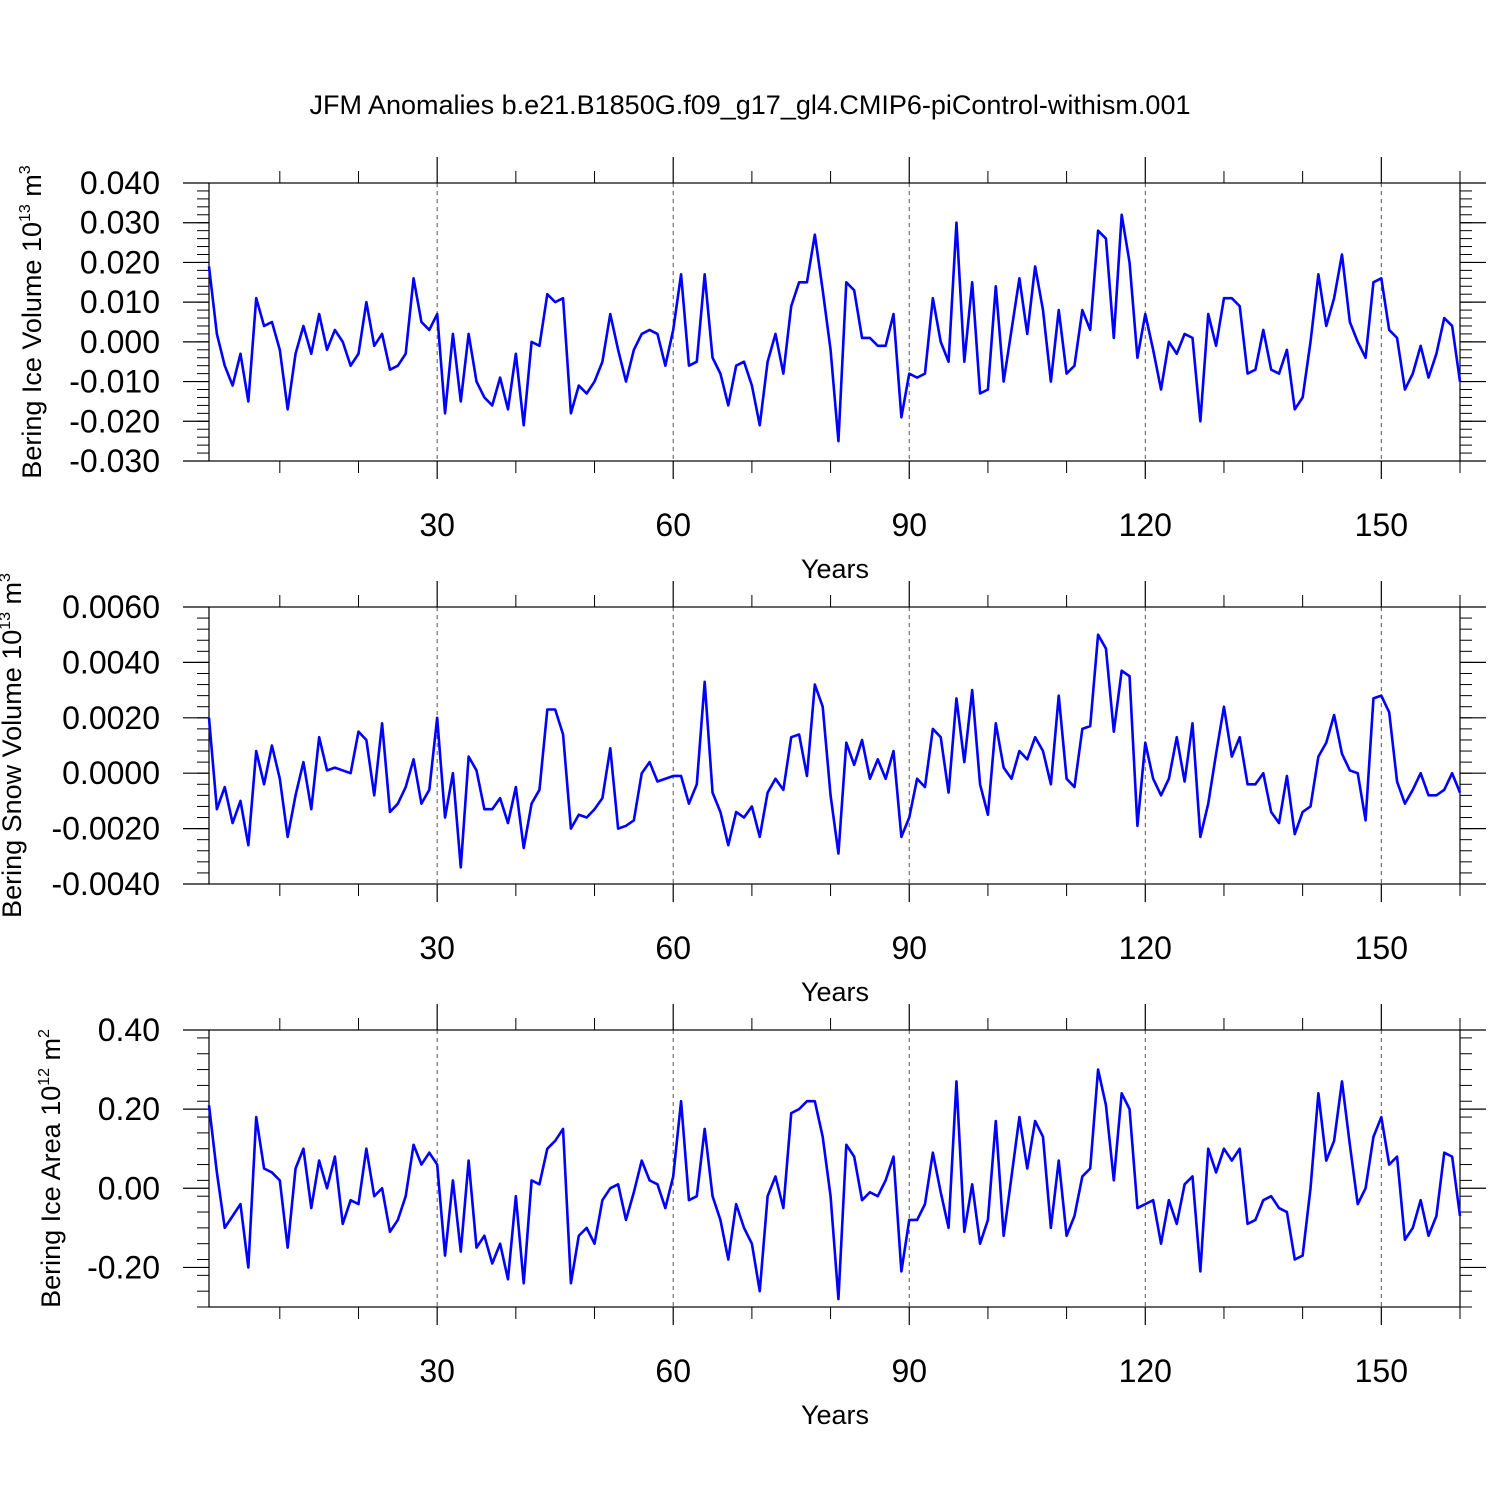 The height and width of the screenshot is (1500, 1500). What do you see at coordinates (129, 1109) in the screenshot?
I see `y-tick-label: 0.20` at bounding box center [129, 1109].